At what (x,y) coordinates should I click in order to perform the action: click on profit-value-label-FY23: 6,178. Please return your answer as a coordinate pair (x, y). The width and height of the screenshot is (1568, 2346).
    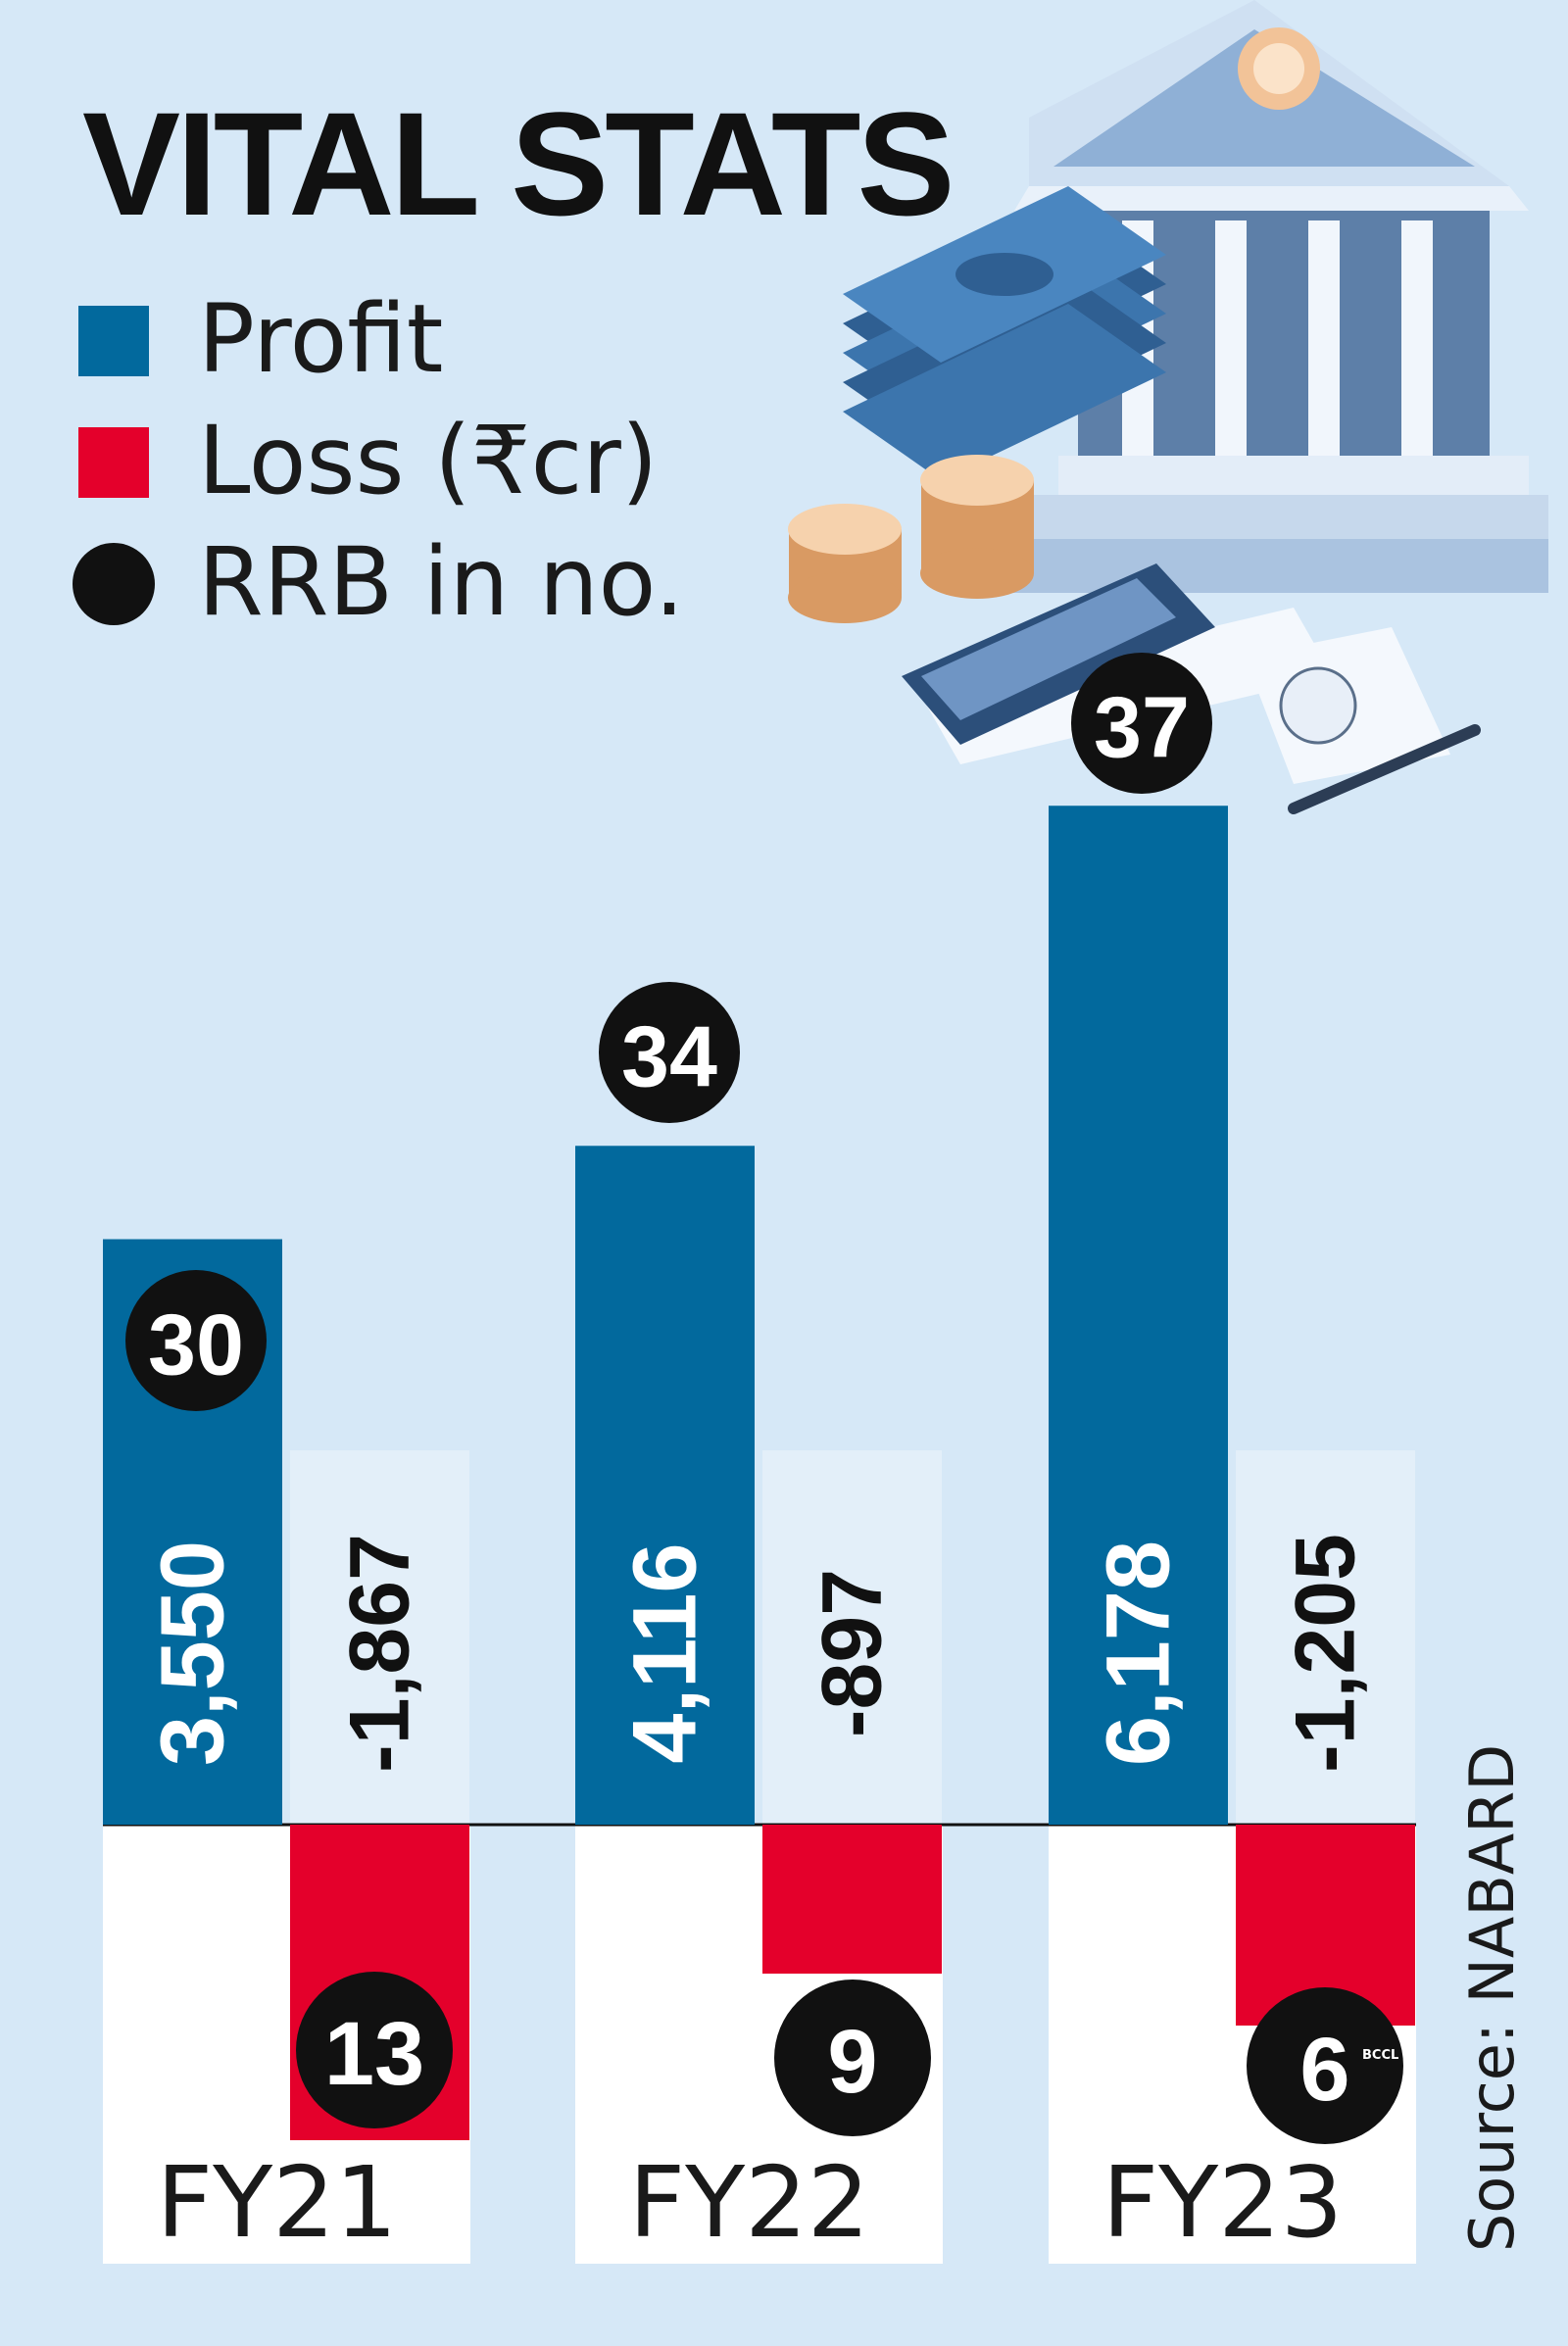
    Looking at the image, I should click on (1139, 1653).